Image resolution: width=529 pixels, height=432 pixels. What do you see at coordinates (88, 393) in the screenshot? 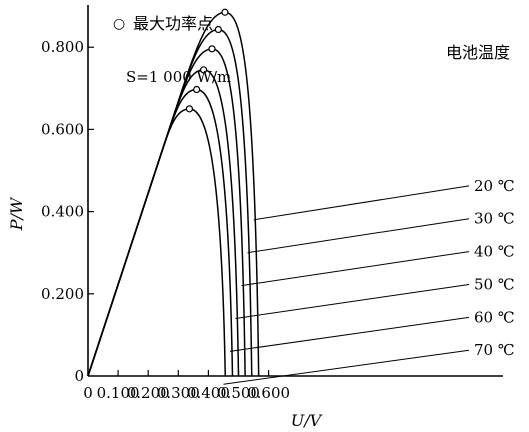
I see `x-tick-label: 0` at bounding box center [88, 393].